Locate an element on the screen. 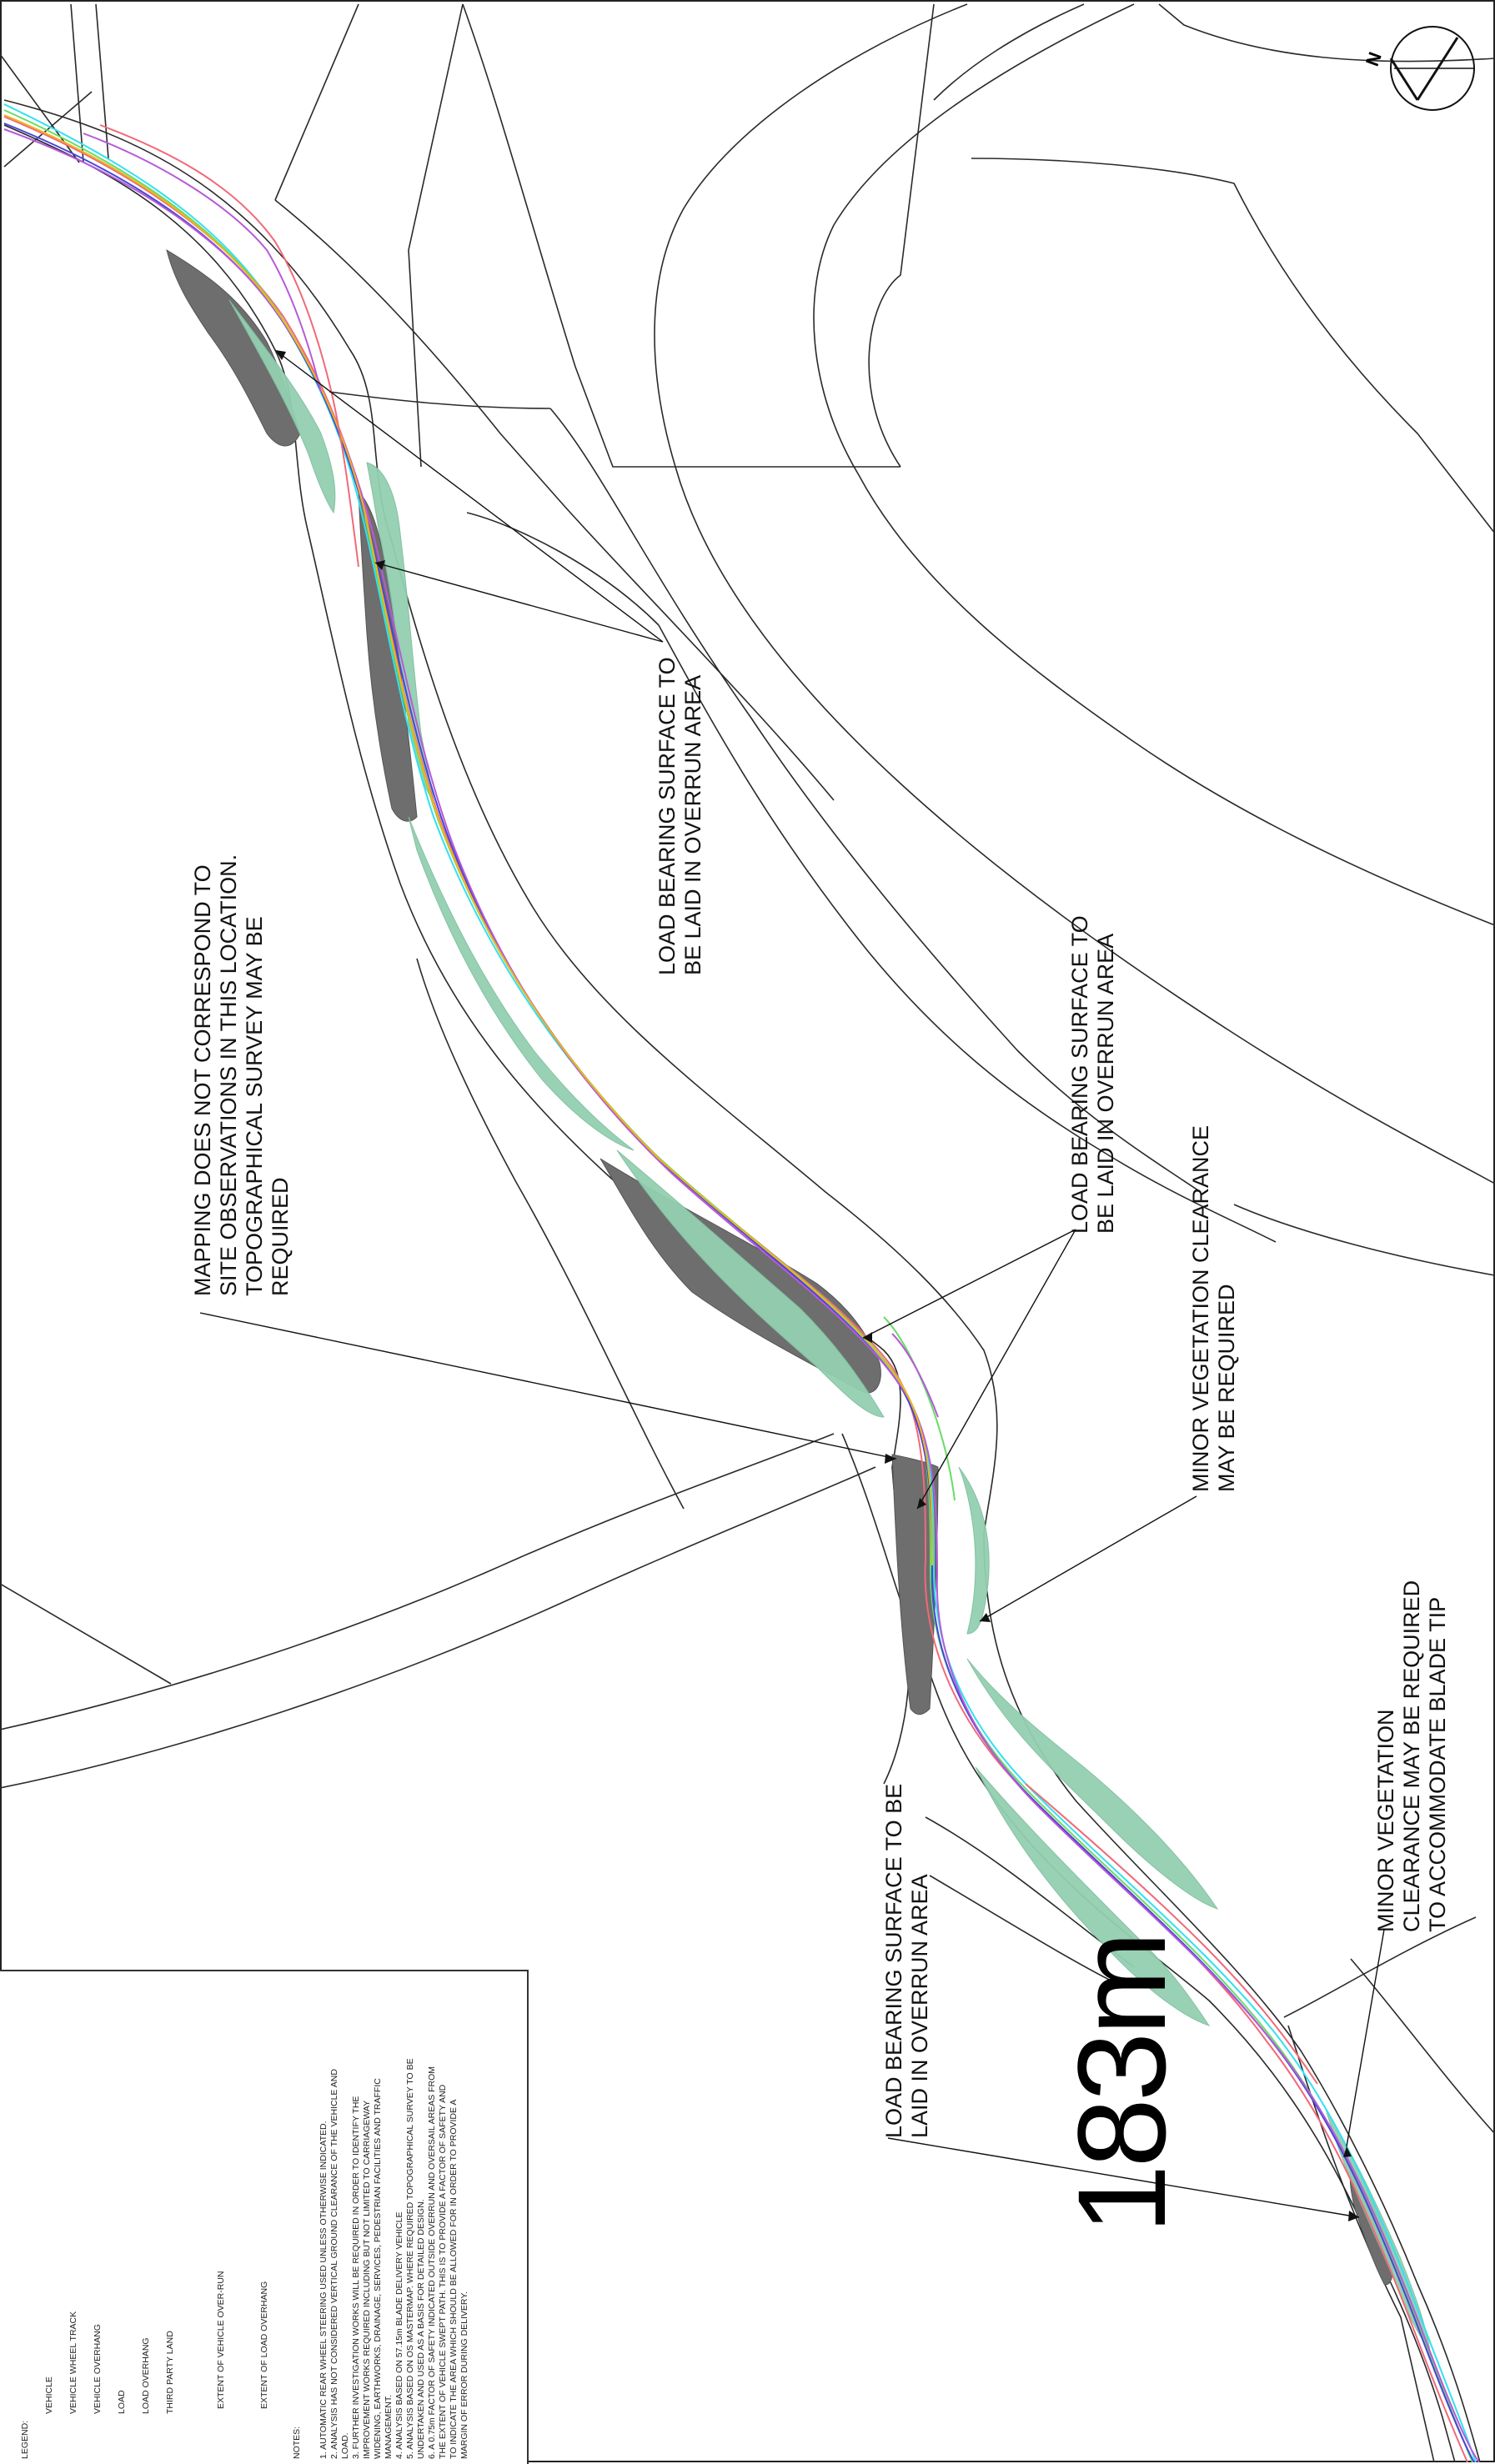  annotation-line: CLEARANCE MAY BE REQUIRED is located at coordinates (1411, 1756).